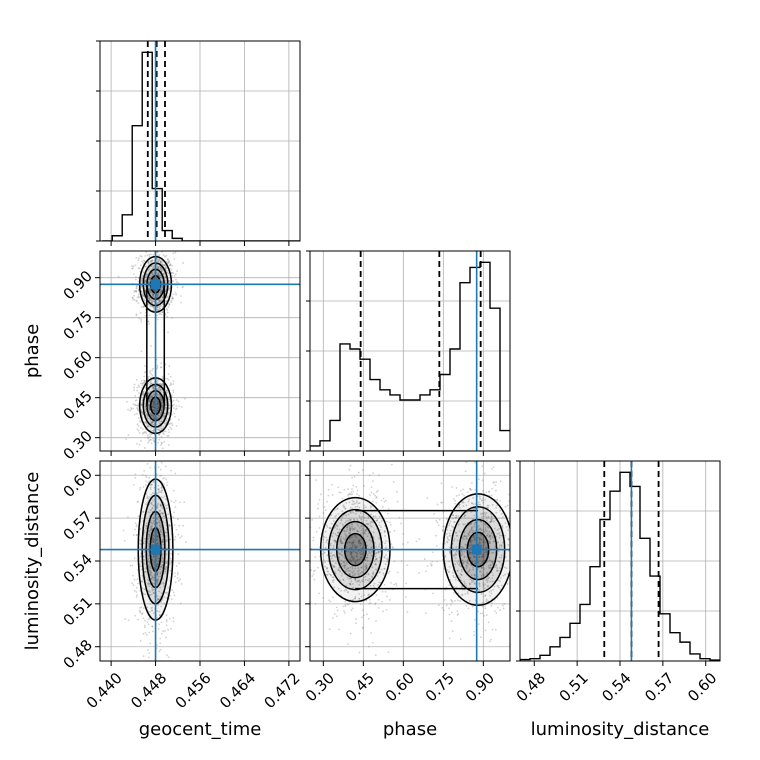 Image resolution: width=760 pixels, height=760 pixels. Describe the element at coordinates (155, 284) in the screenshot. I see `truth-marker` at that location.